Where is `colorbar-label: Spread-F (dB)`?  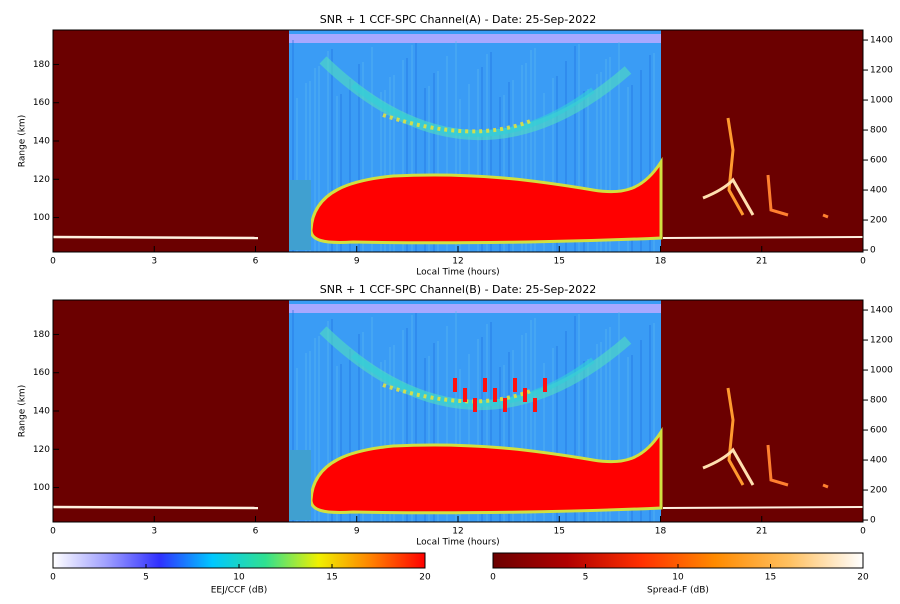
colorbar-label: Spread-F (dB) is located at coordinates (678, 591).